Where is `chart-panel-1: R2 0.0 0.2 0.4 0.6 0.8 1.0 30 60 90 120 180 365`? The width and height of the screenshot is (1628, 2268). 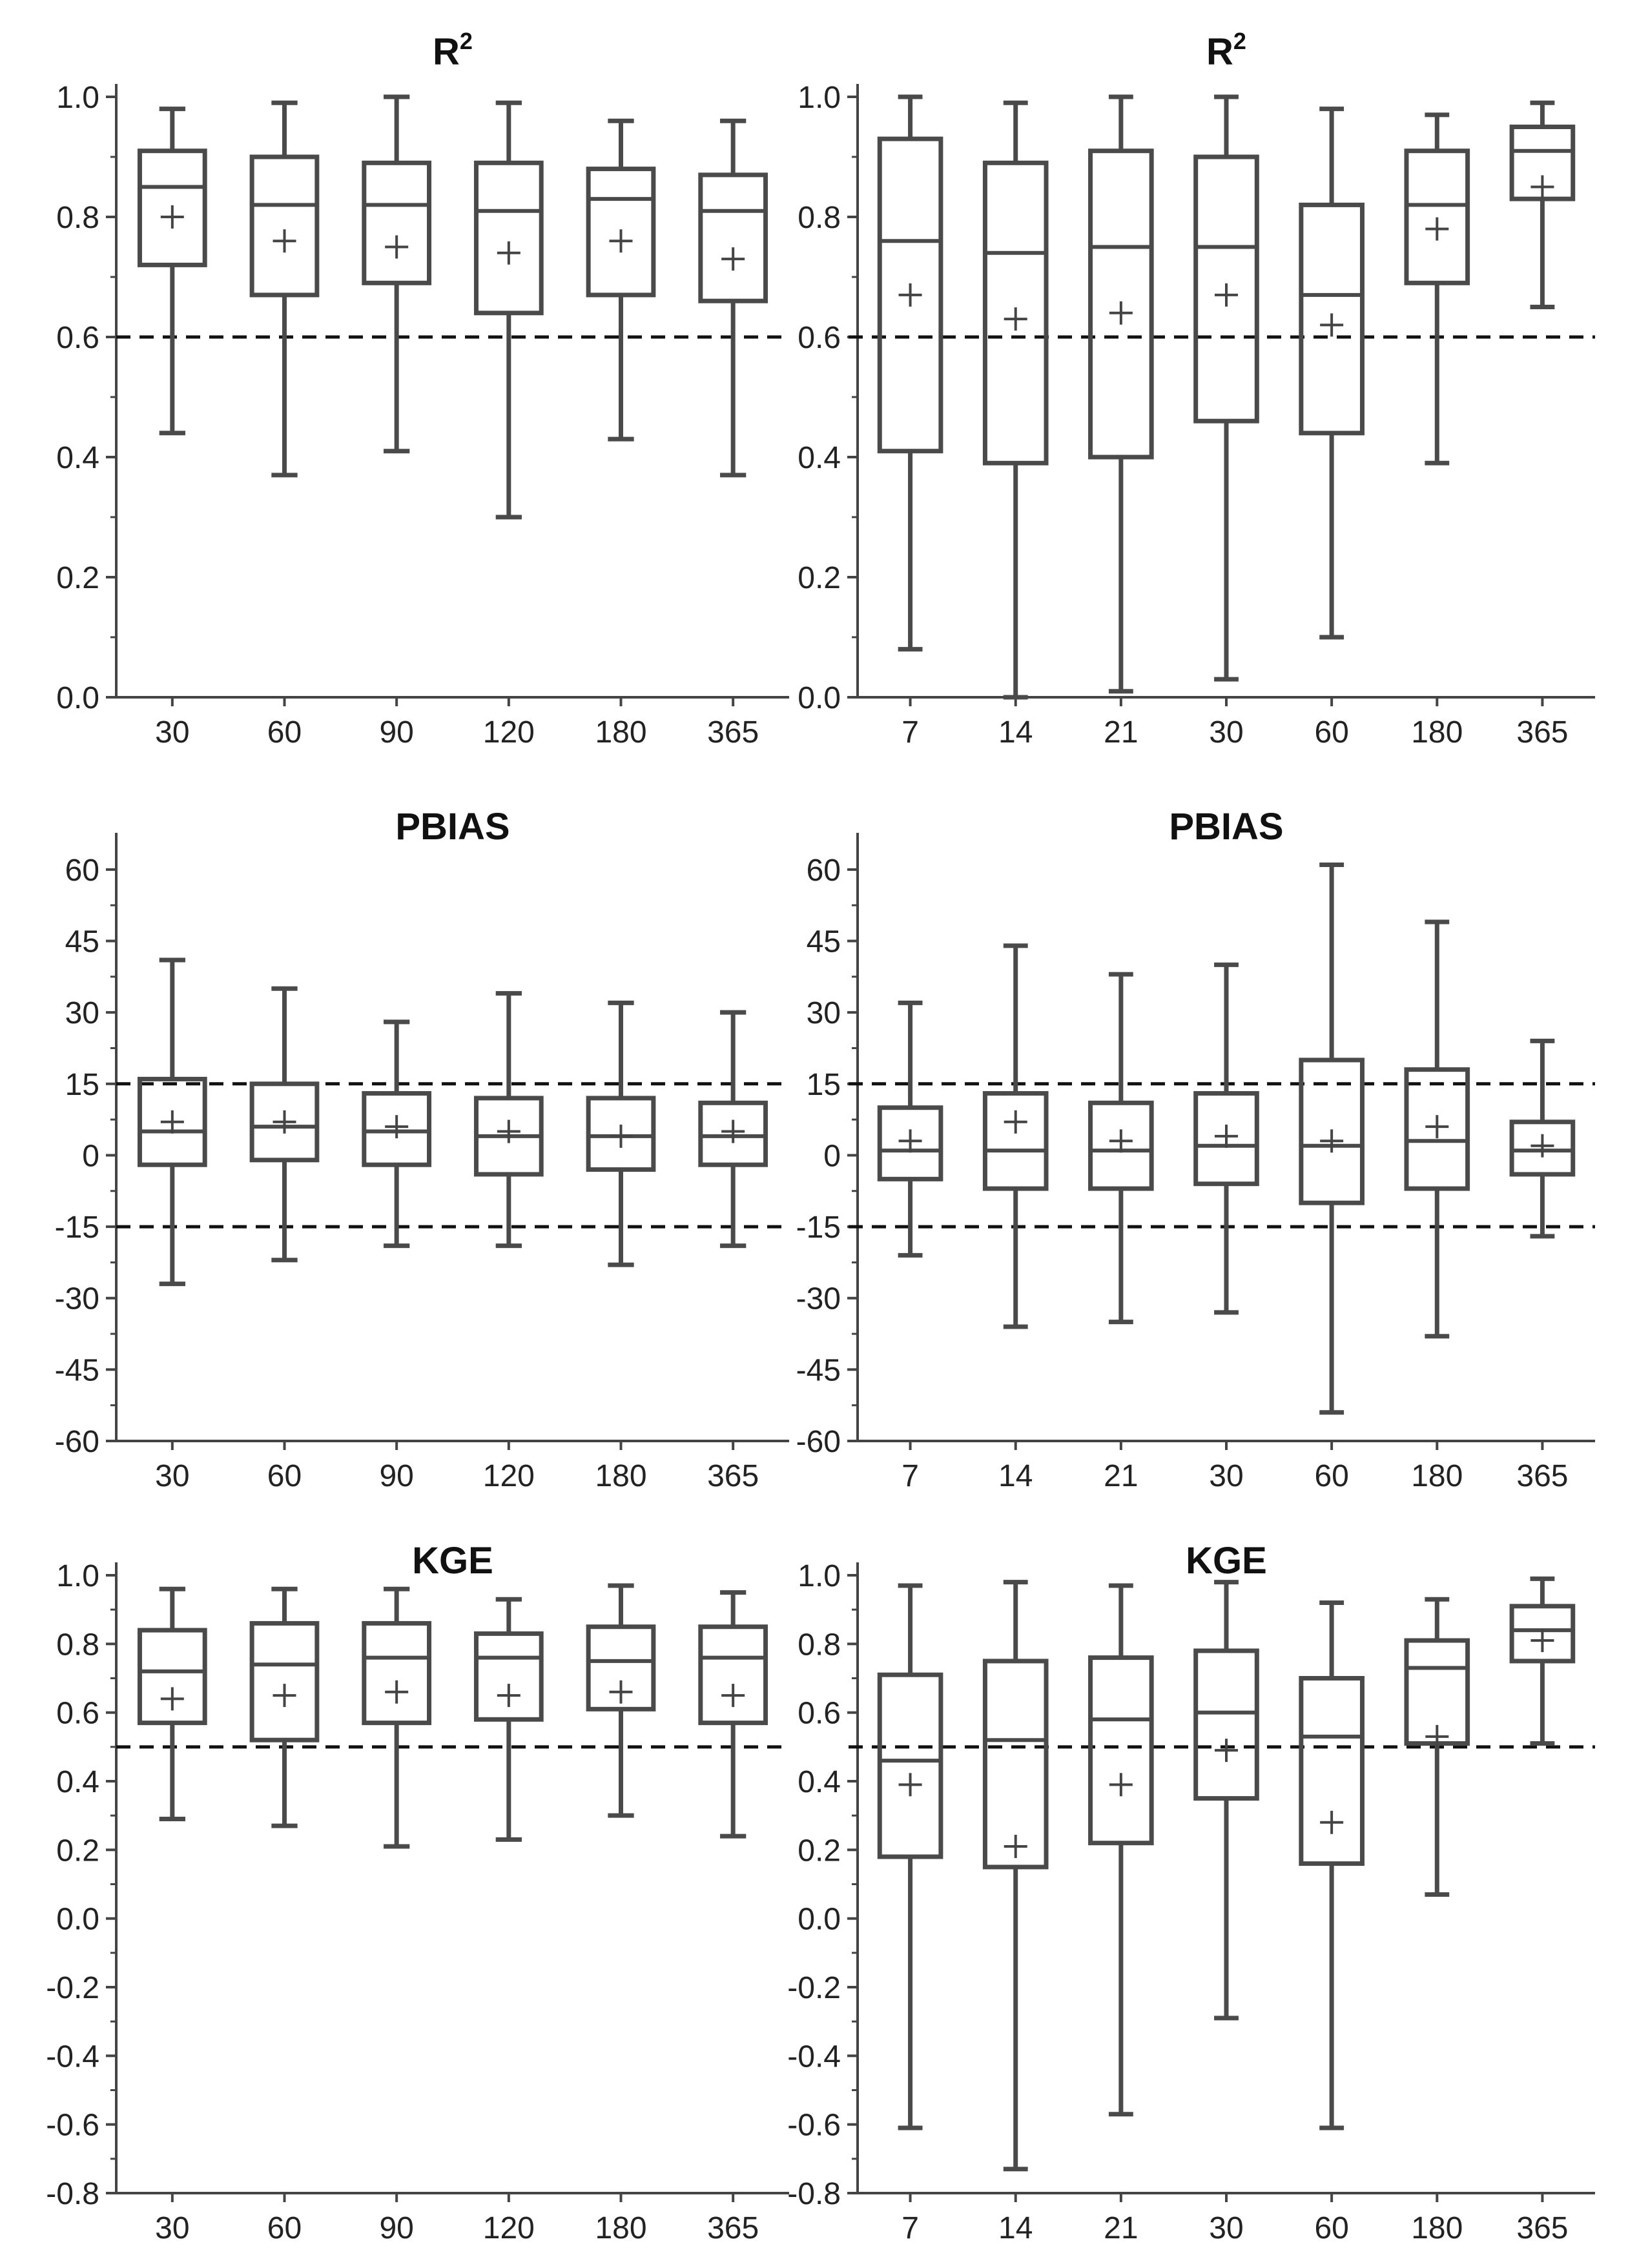
chart-panel-1: R2 0.0 0.2 0.4 0.6 0.8 1.0 30 60 90 120 180 365 is located at coordinates (422, 389).